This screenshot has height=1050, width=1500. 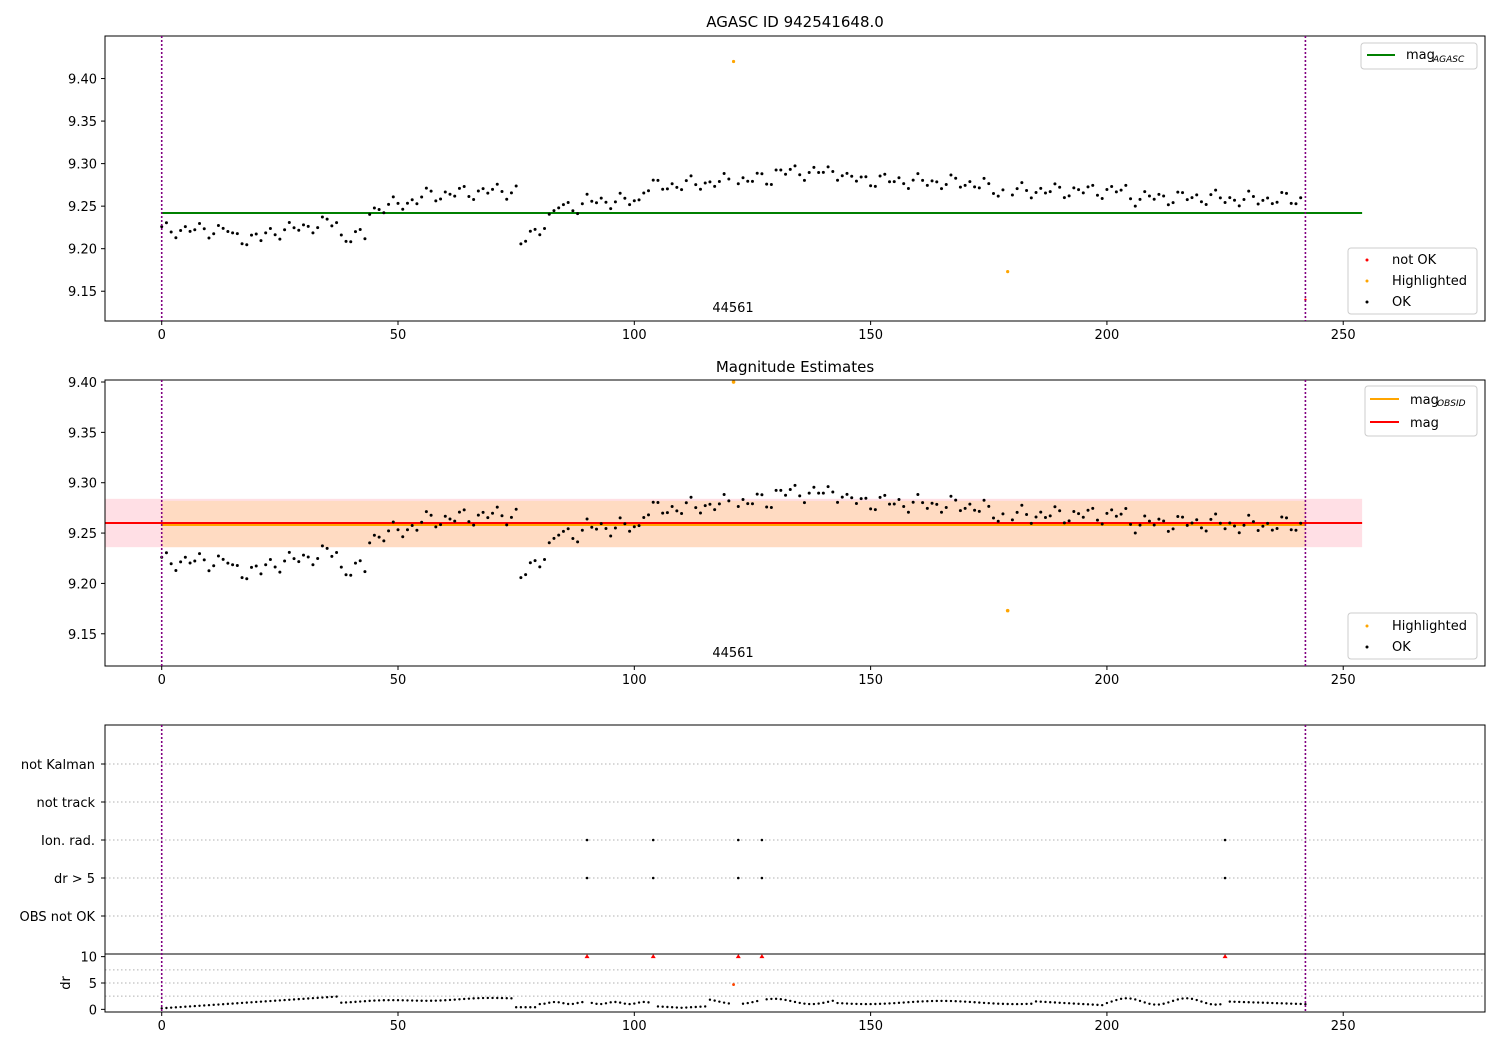 I want to click on p4-xtick-label: 50, so click(x=398, y=1026).